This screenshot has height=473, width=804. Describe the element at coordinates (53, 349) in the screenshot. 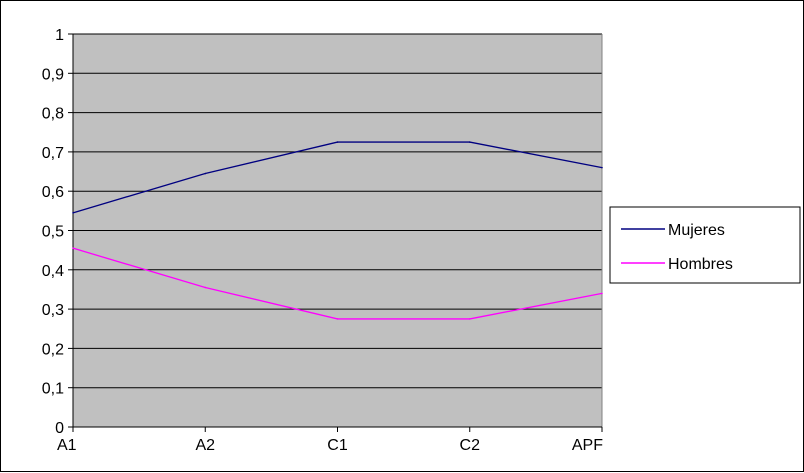

I see `y-tick-label: 0,2` at that location.